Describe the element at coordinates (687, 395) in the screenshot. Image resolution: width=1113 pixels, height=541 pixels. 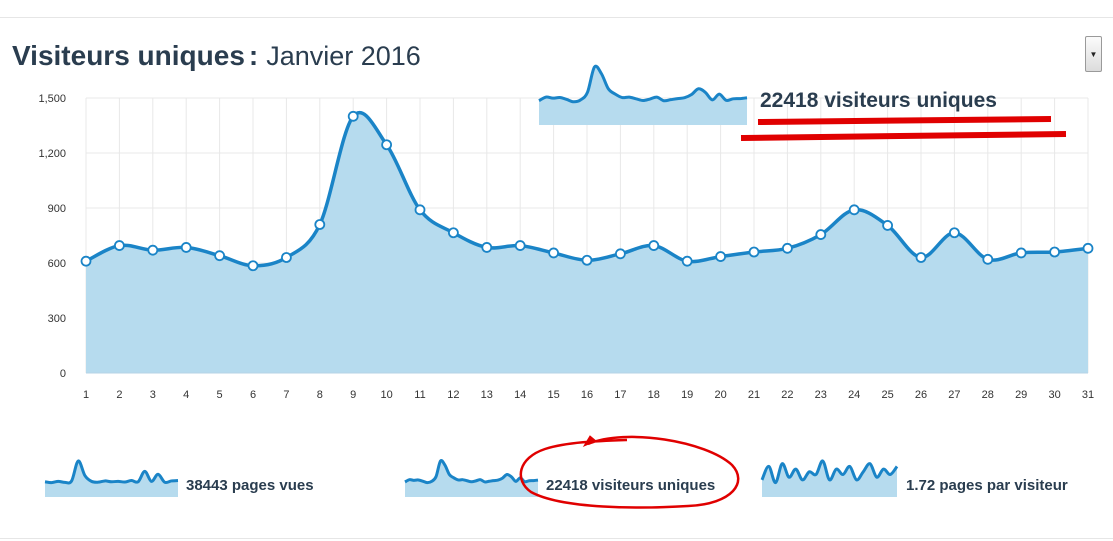
I see `x-tick-label: 19` at that location.